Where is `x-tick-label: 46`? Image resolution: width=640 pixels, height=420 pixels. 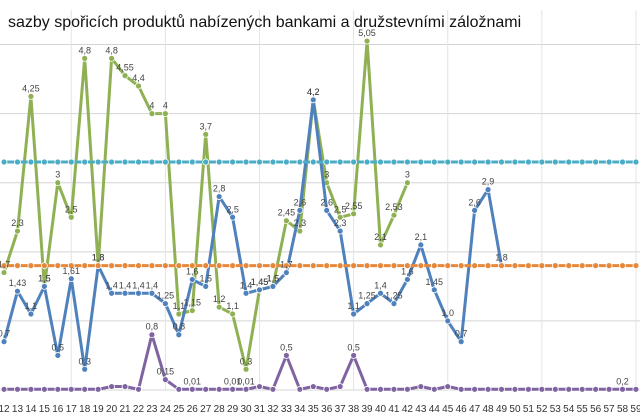
x-tick-label: 46 is located at coordinates (462, 409).